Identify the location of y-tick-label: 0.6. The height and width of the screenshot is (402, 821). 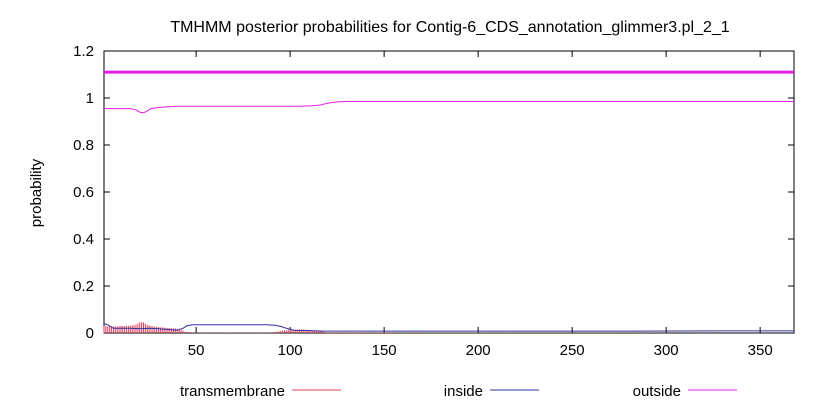
(83, 192).